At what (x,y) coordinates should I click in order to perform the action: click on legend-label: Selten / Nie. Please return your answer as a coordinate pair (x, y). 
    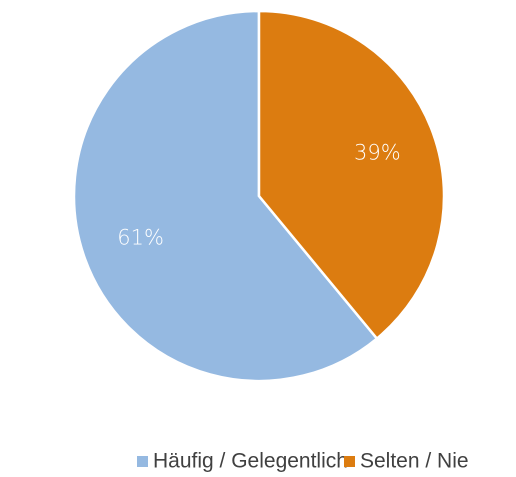
    Looking at the image, I should click on (414, 461).